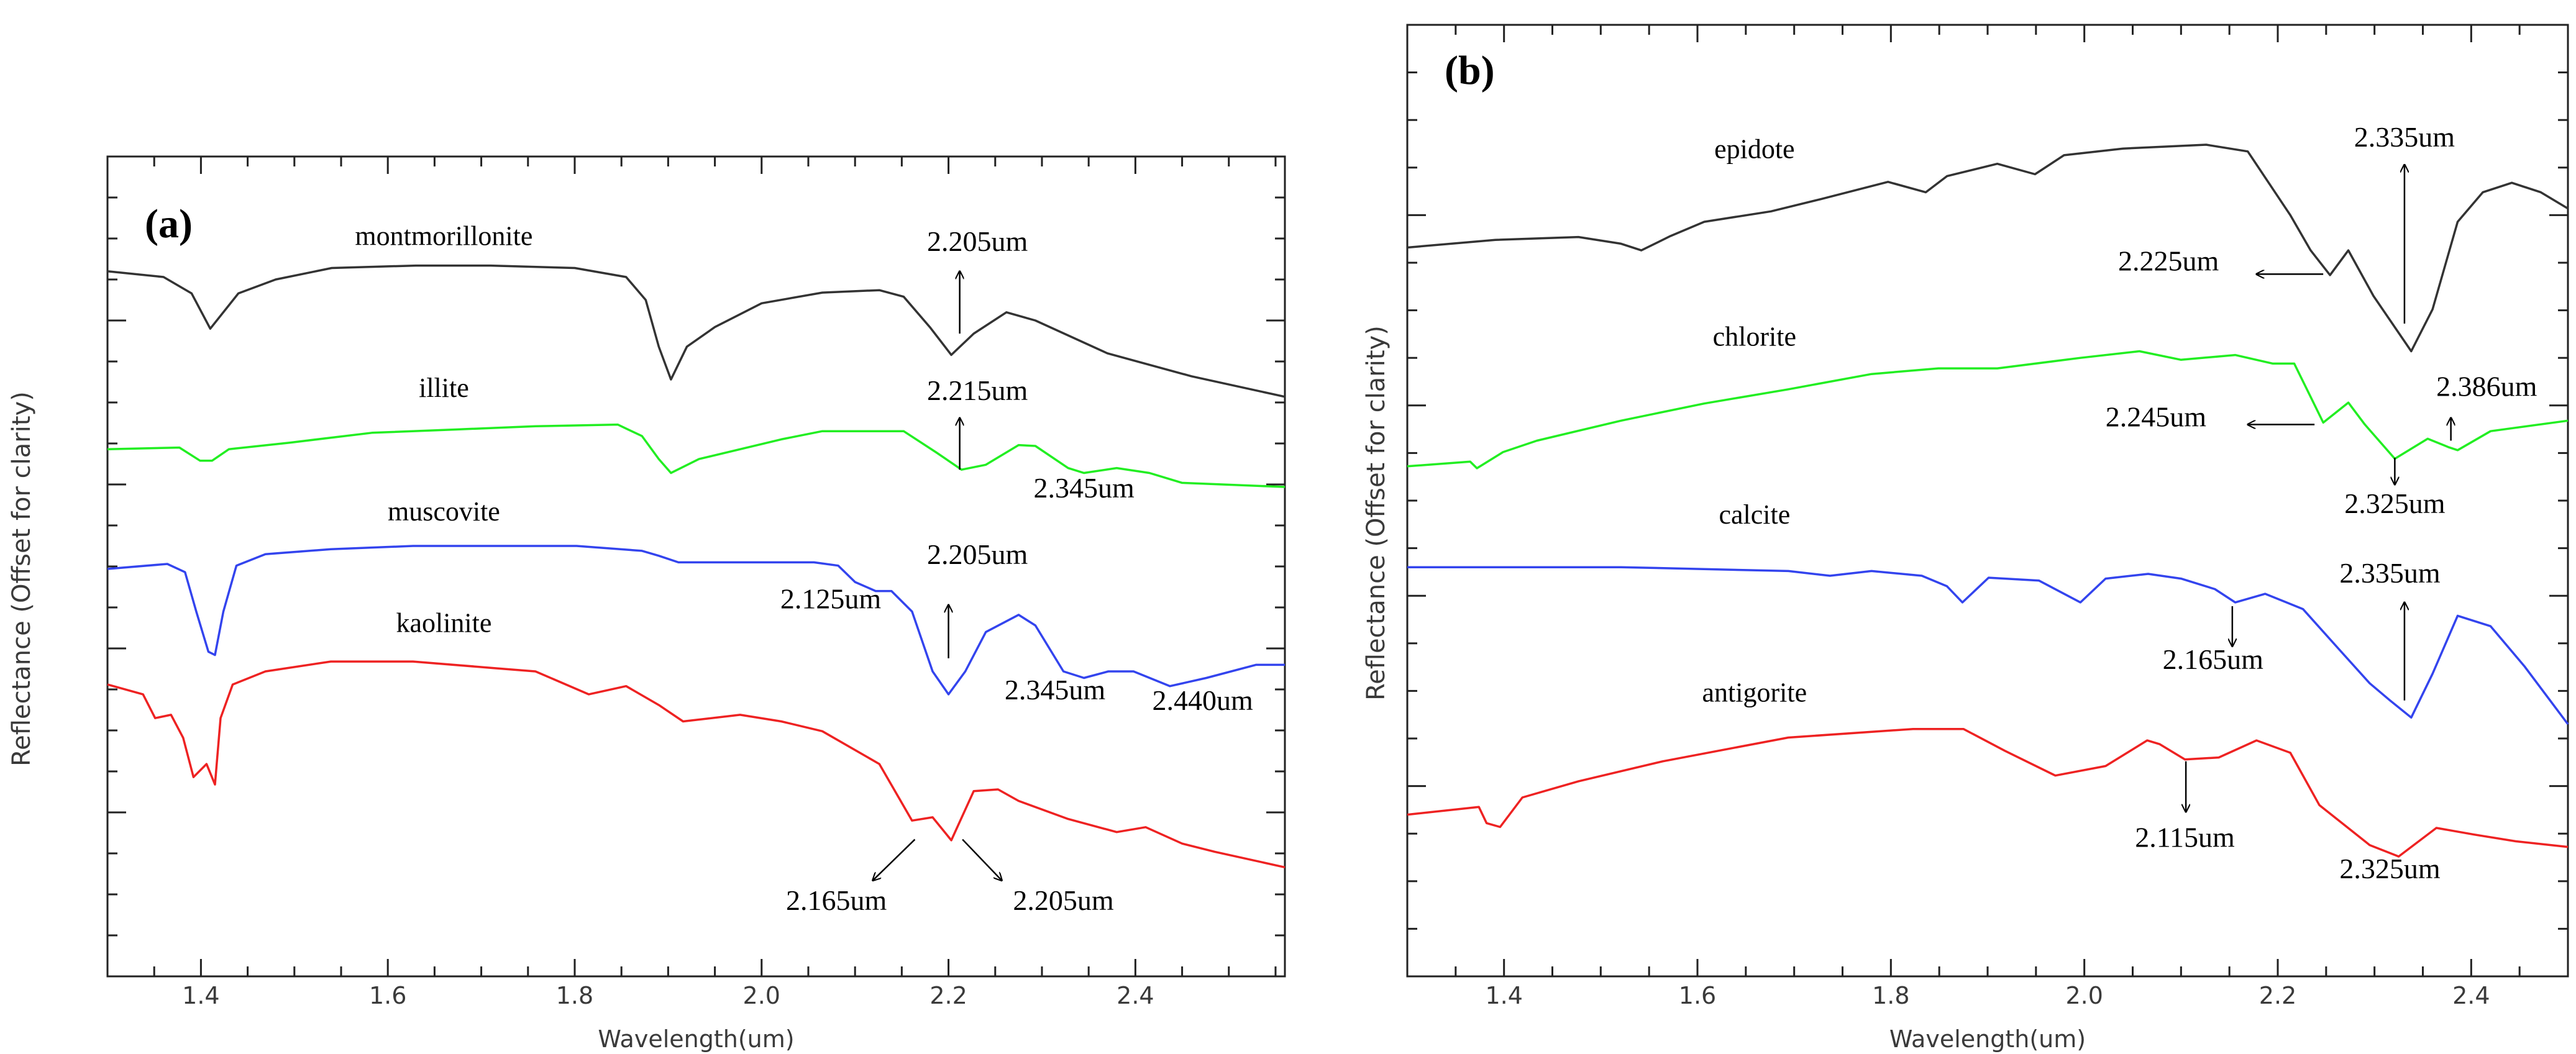 The height and width of the screenshot is (1054, 2576). What do you see at coordinates (1754, 692) in the screenshot?
I see `series-label: antigorite` at bounding box center [1754, 692].